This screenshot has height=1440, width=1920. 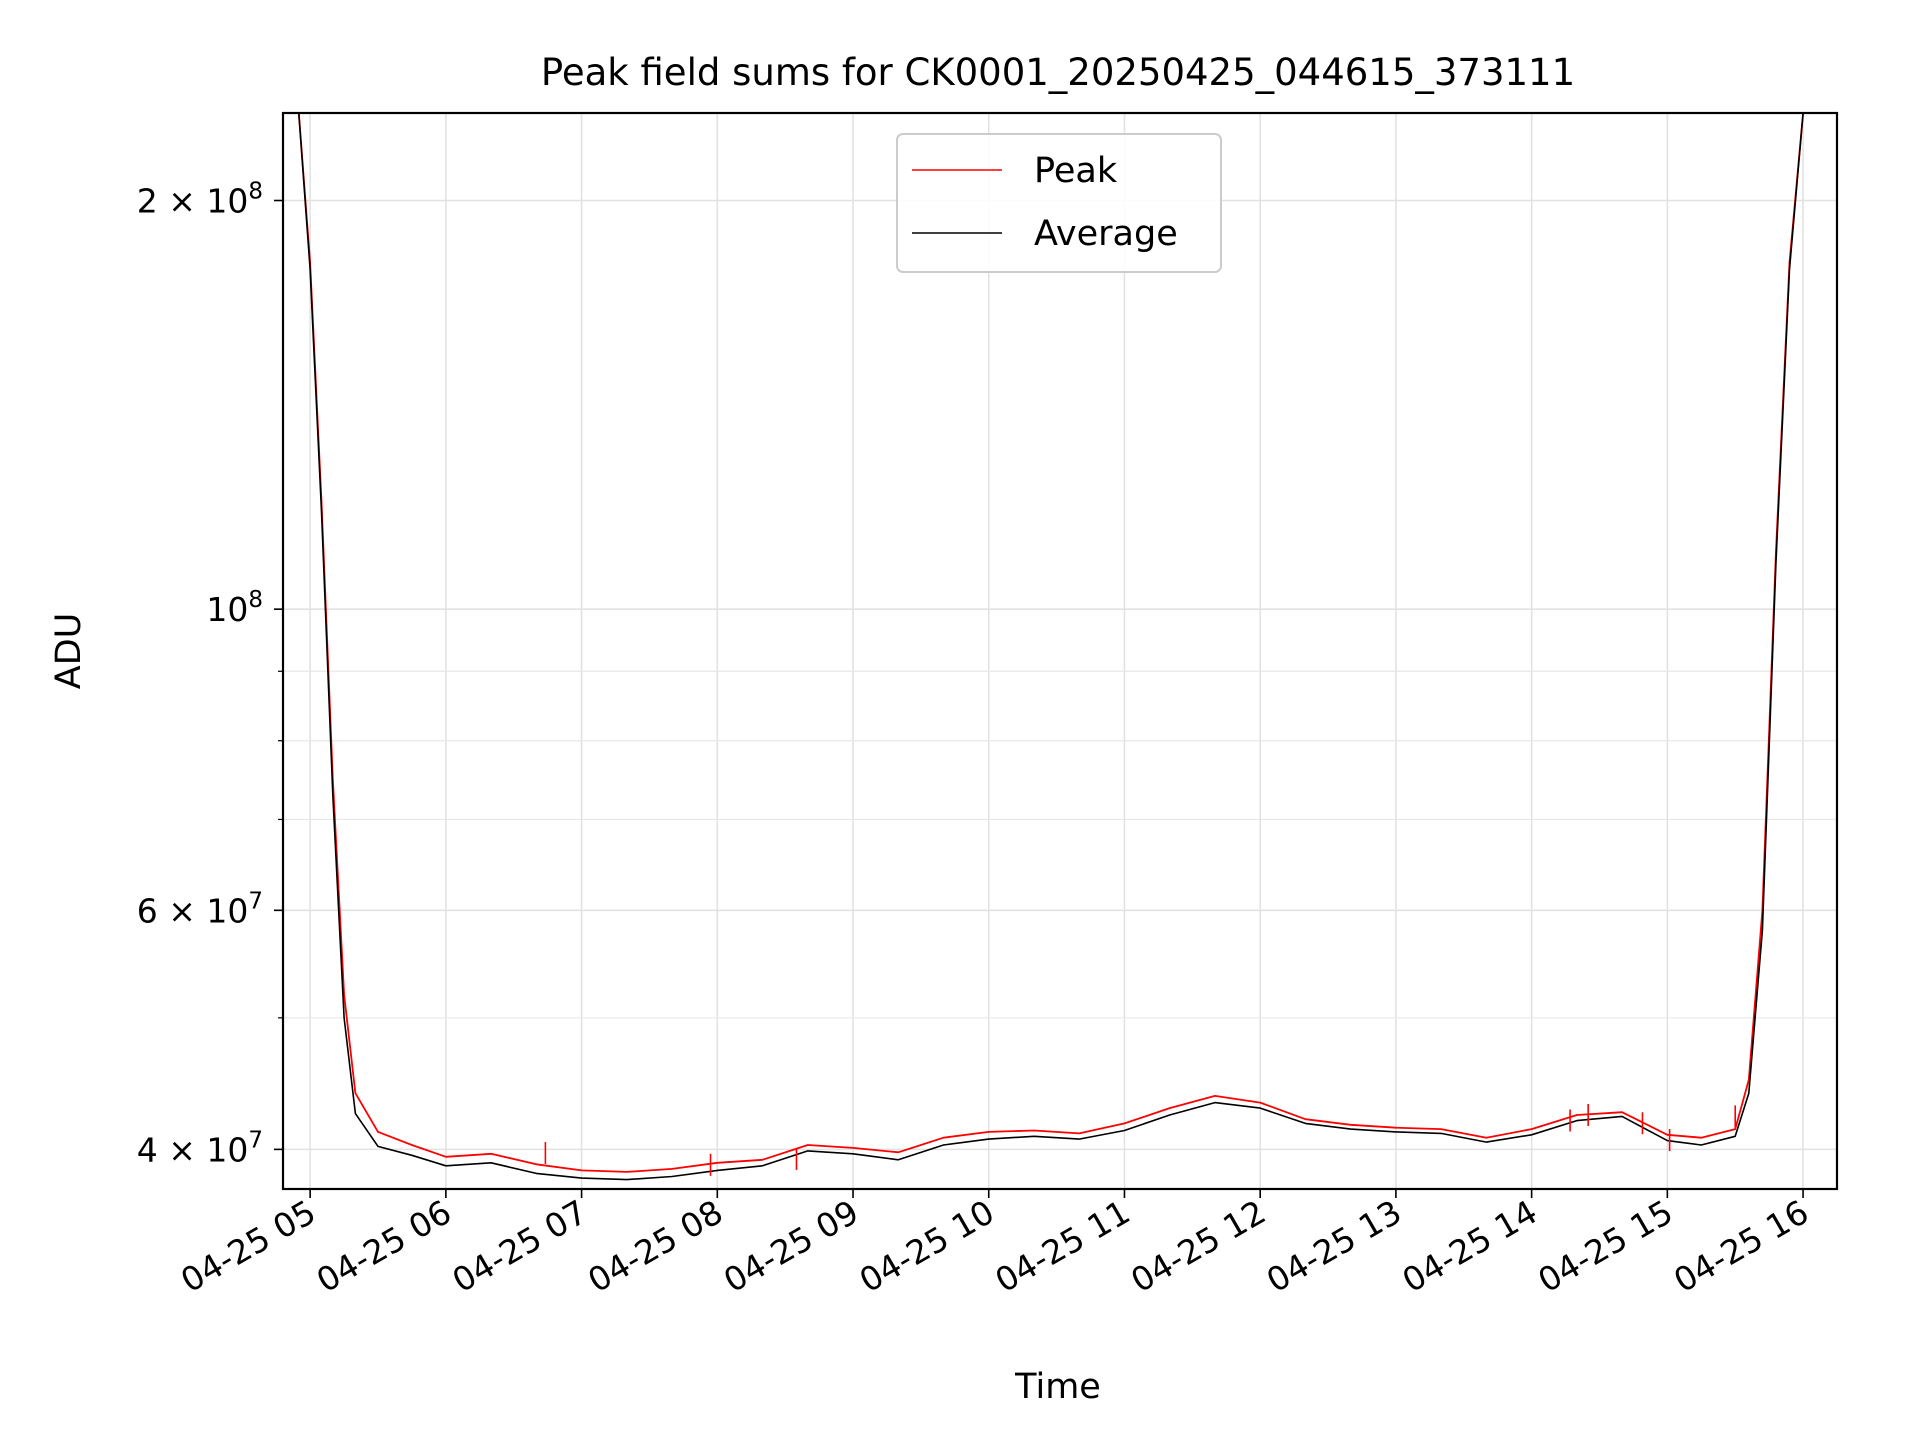 What do you see at coordinates (200, 200) in the screenshot?
I see `y-tick-label: 2 × 108` at bounding box center [200, 200].